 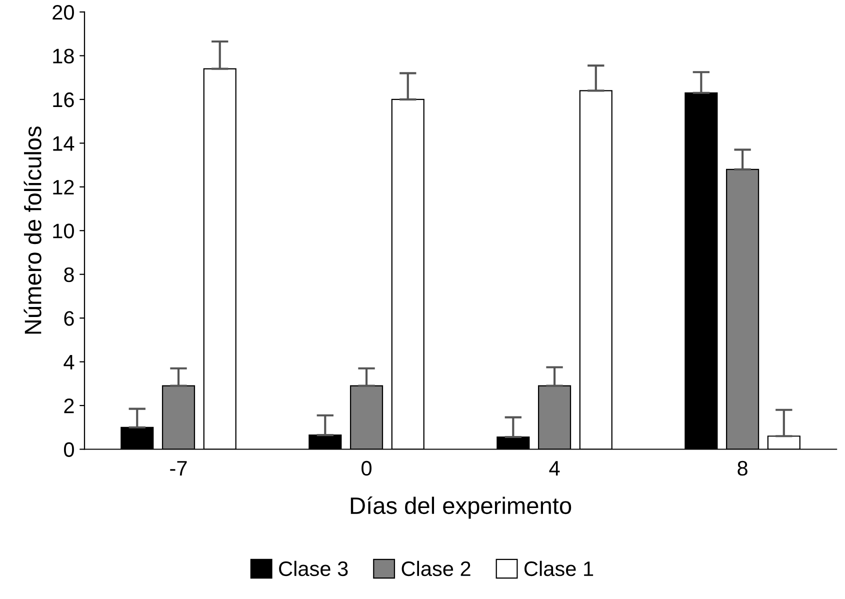 I want to click on y-tick-label: 2, so click(x=69, y=406).